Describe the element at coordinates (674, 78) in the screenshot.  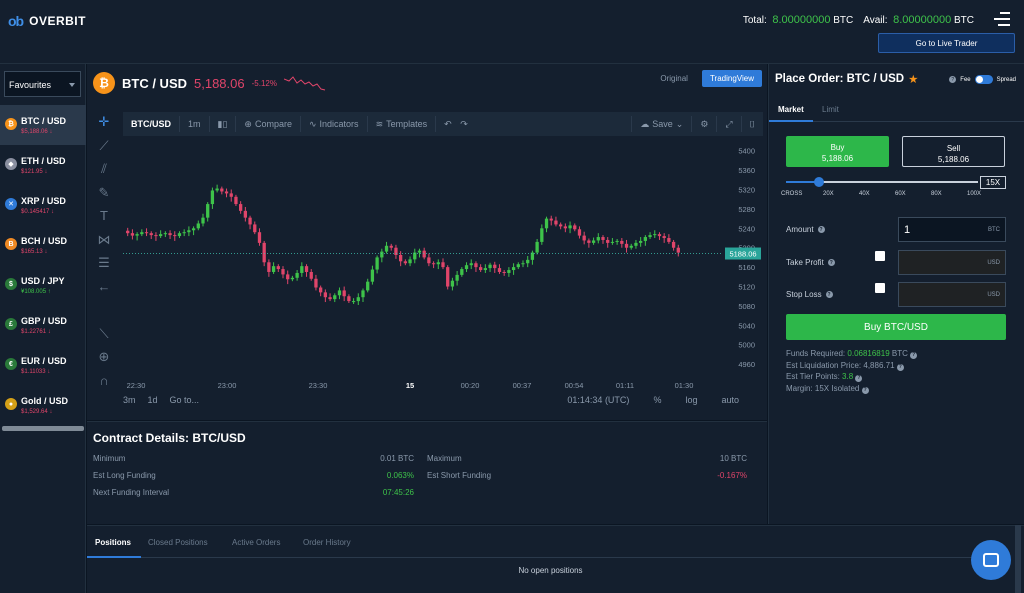
I see `view-original-button: Original` at that location.